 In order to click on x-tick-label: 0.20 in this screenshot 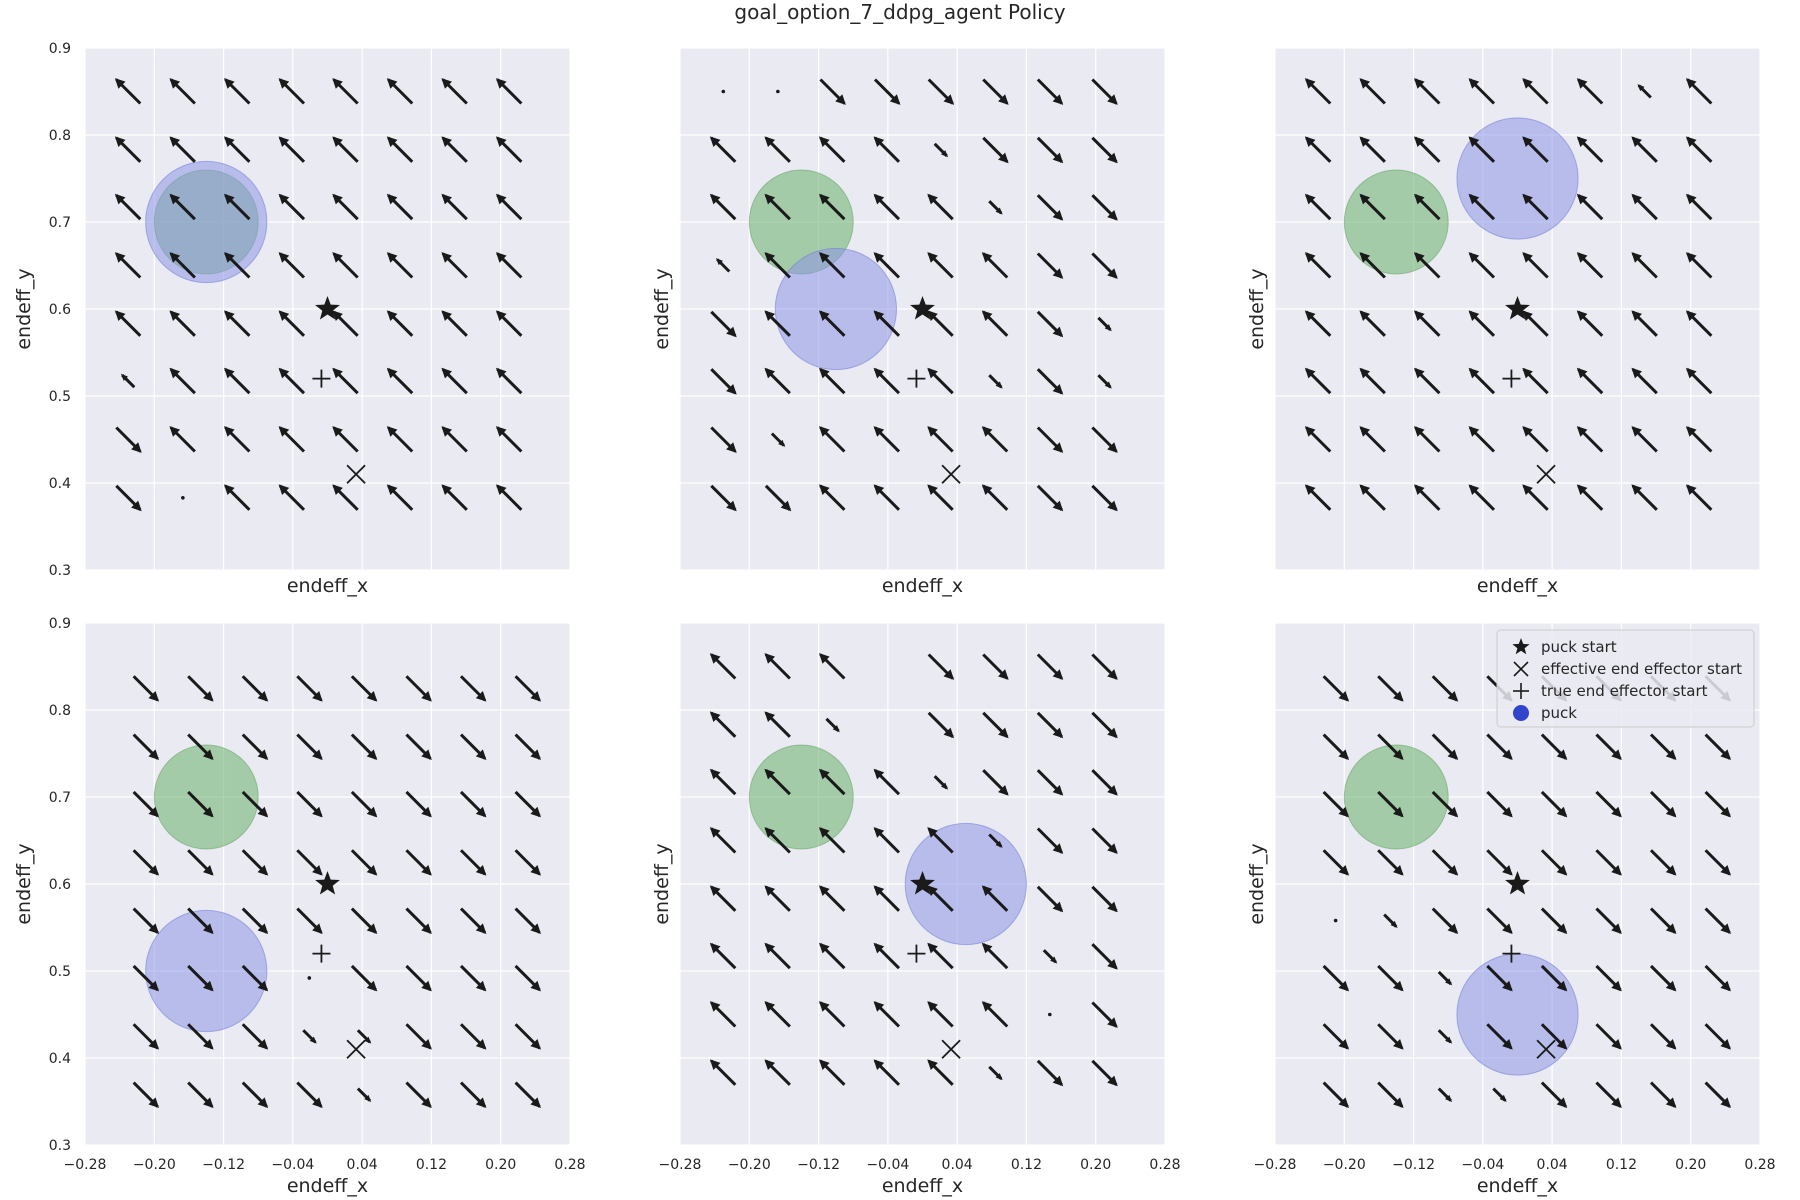, I will do `click(500, 1165)`.